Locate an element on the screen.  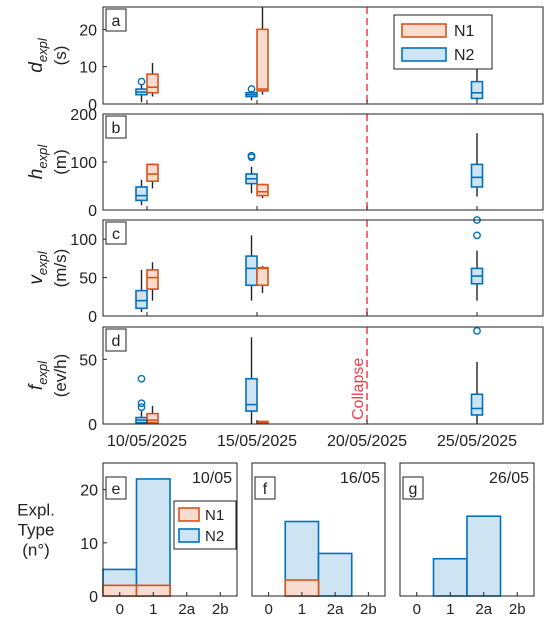
panel-label: f is located at coordinates (265, 489).